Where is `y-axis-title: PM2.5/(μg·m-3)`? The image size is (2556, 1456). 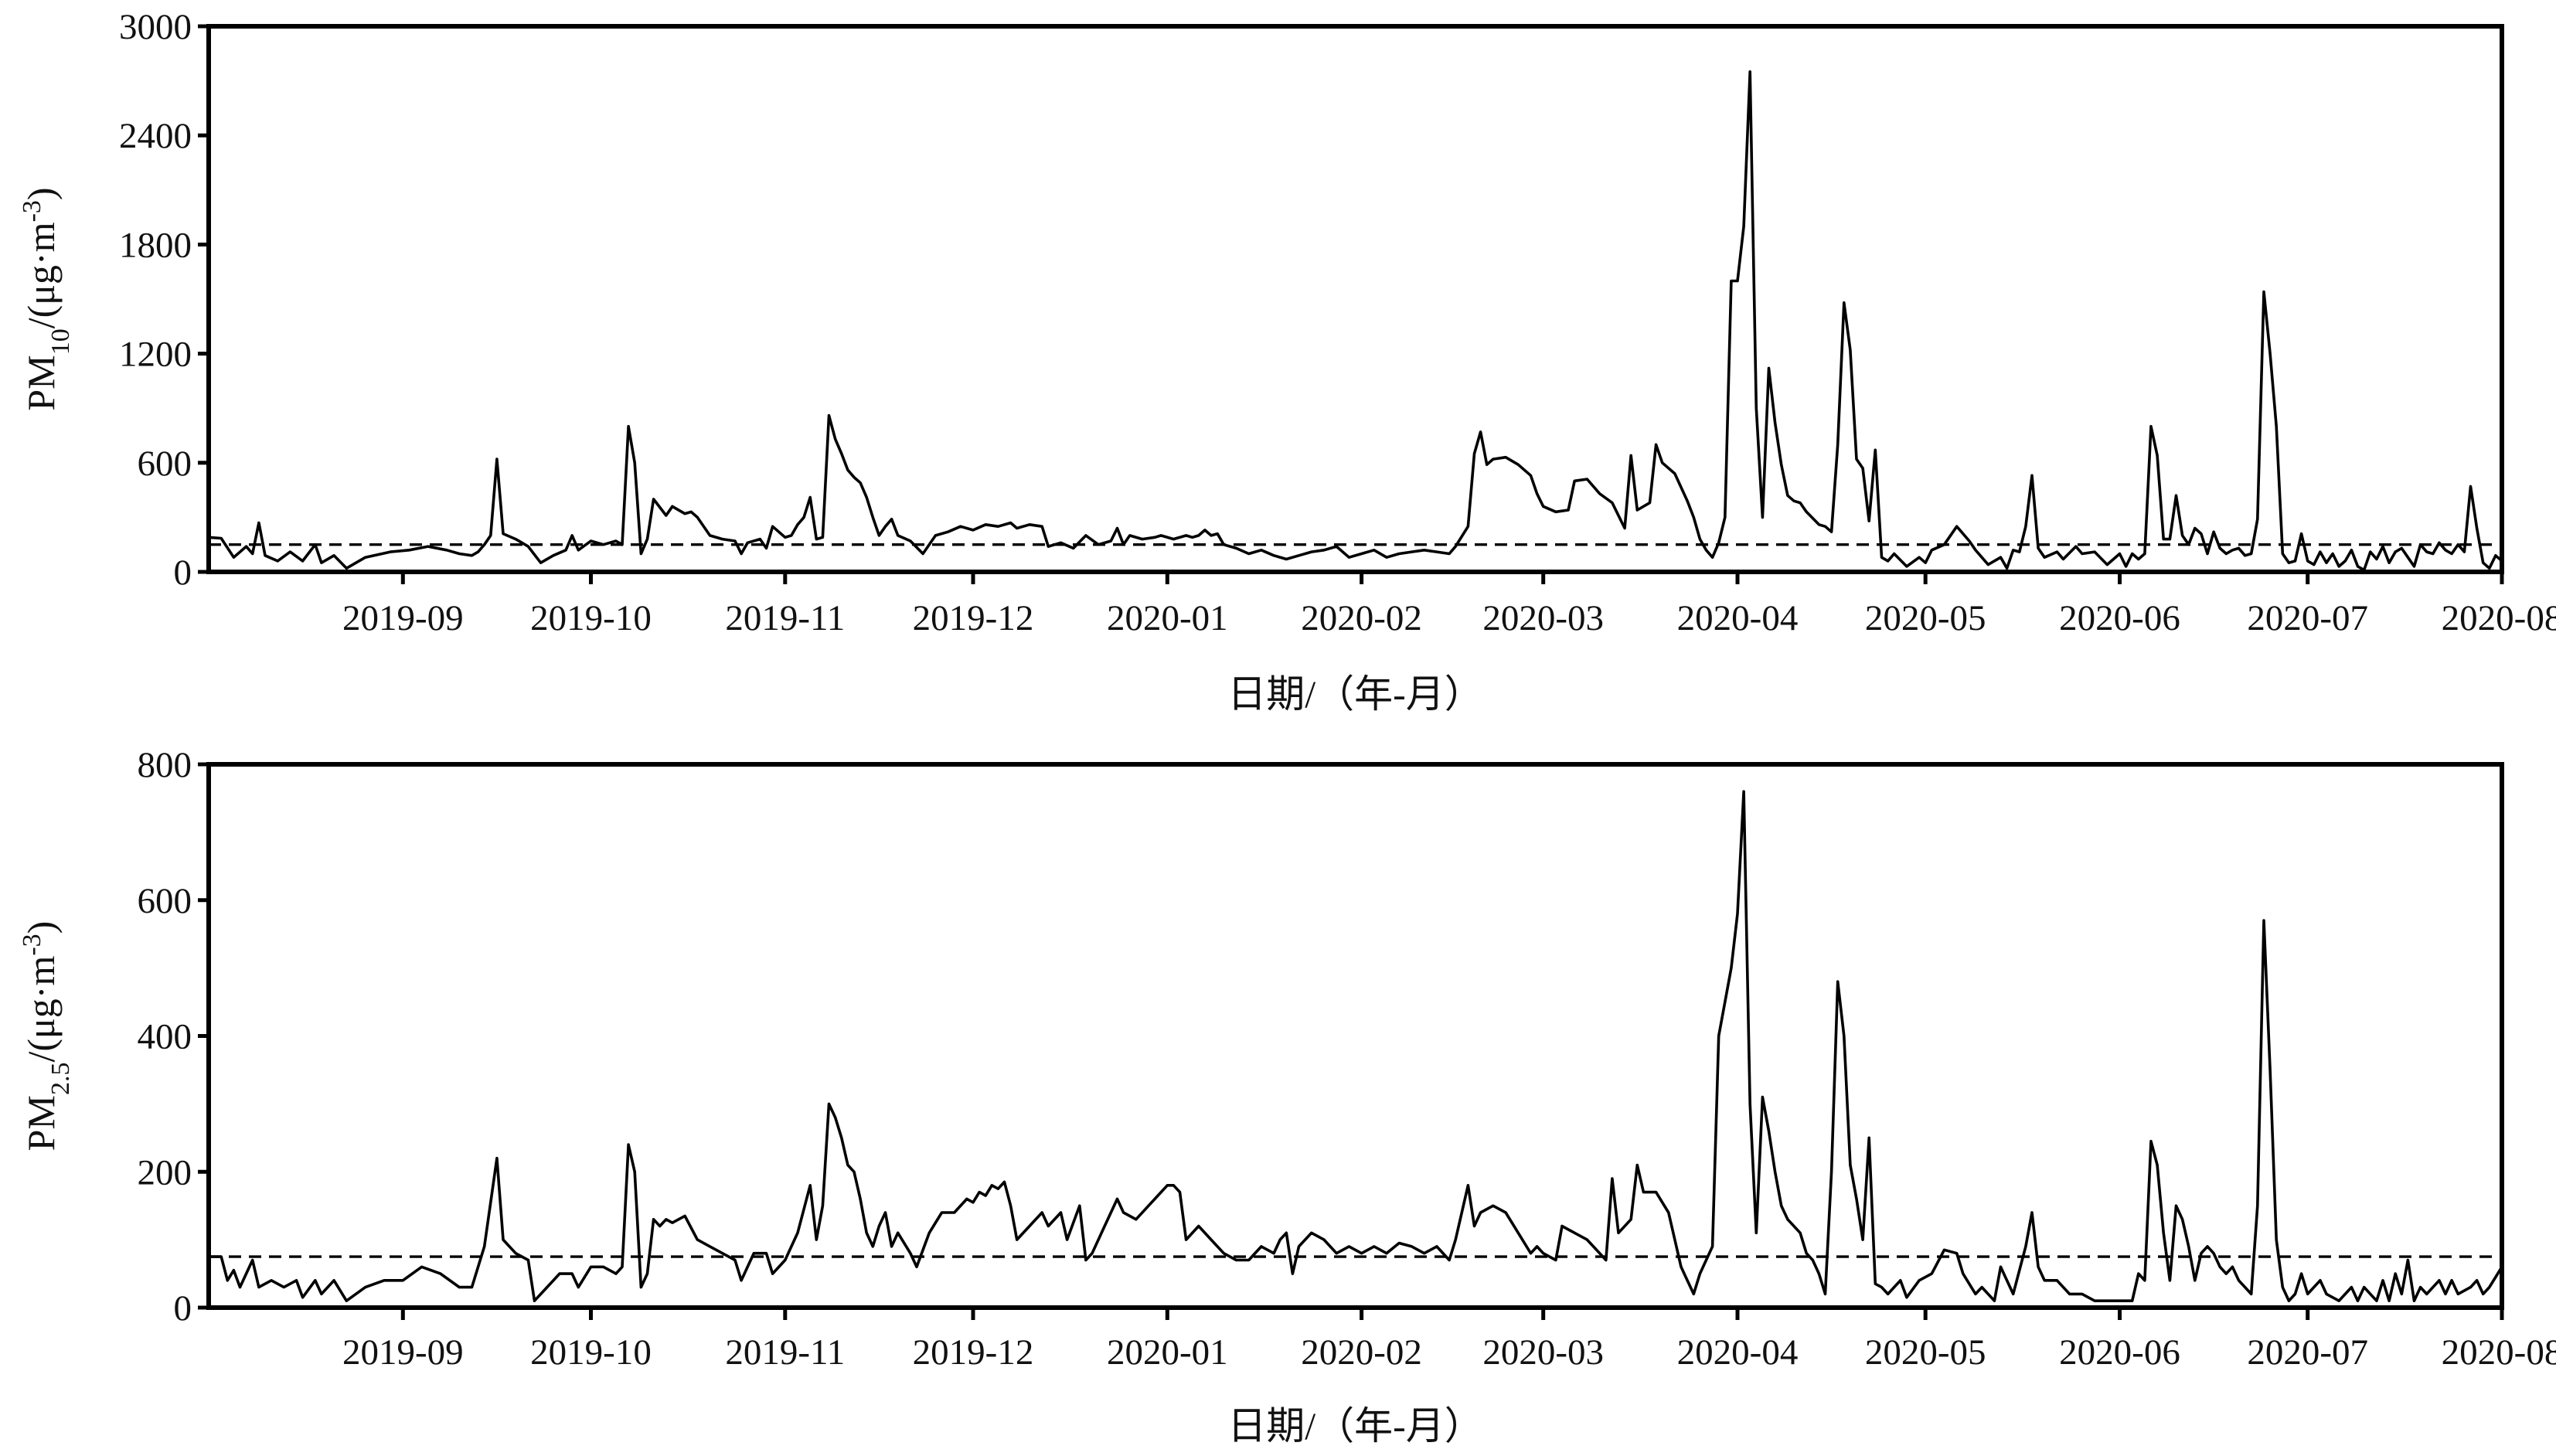 y-axis-title: PM2.5/(μg·m-3) is located at coordinates (46, 1036).